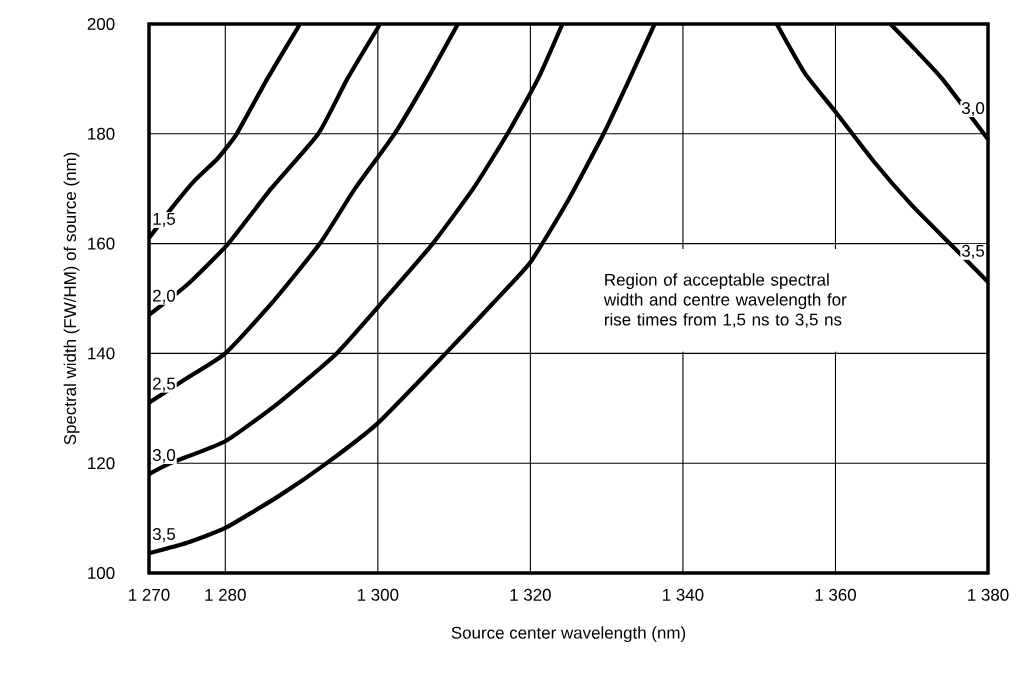  What do you see at coordinates (530, 594) in the screenshot?
I see `x-tick-label: 1 320` at bounding box center [530, 594].